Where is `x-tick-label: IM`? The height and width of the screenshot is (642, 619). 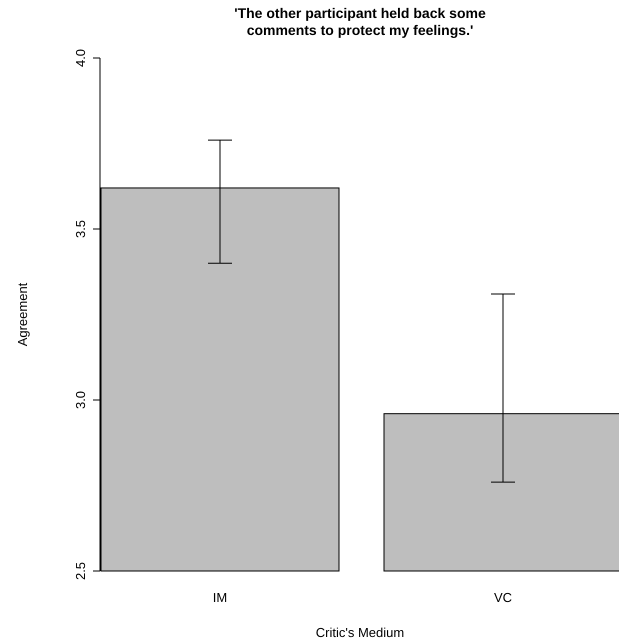 x-tick-label: IM is located at coordinates (220, 597).